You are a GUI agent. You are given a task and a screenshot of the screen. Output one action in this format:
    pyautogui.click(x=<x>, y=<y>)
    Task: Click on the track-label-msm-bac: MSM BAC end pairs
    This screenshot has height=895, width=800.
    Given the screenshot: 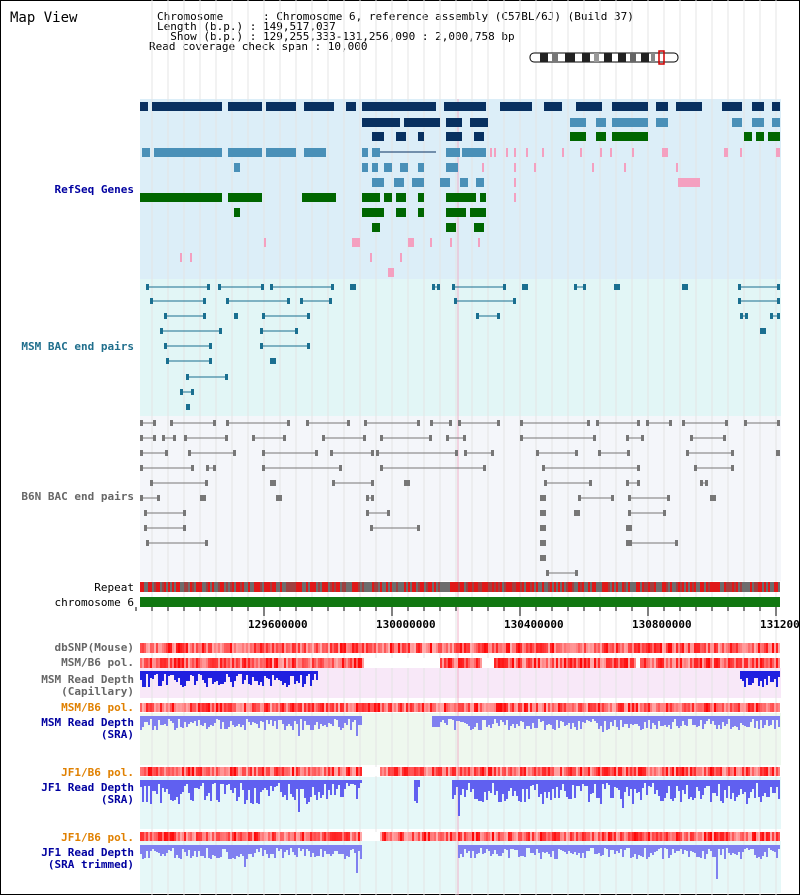 What is the action you would take?
    pyautogui.click(x=77, y=346)
    